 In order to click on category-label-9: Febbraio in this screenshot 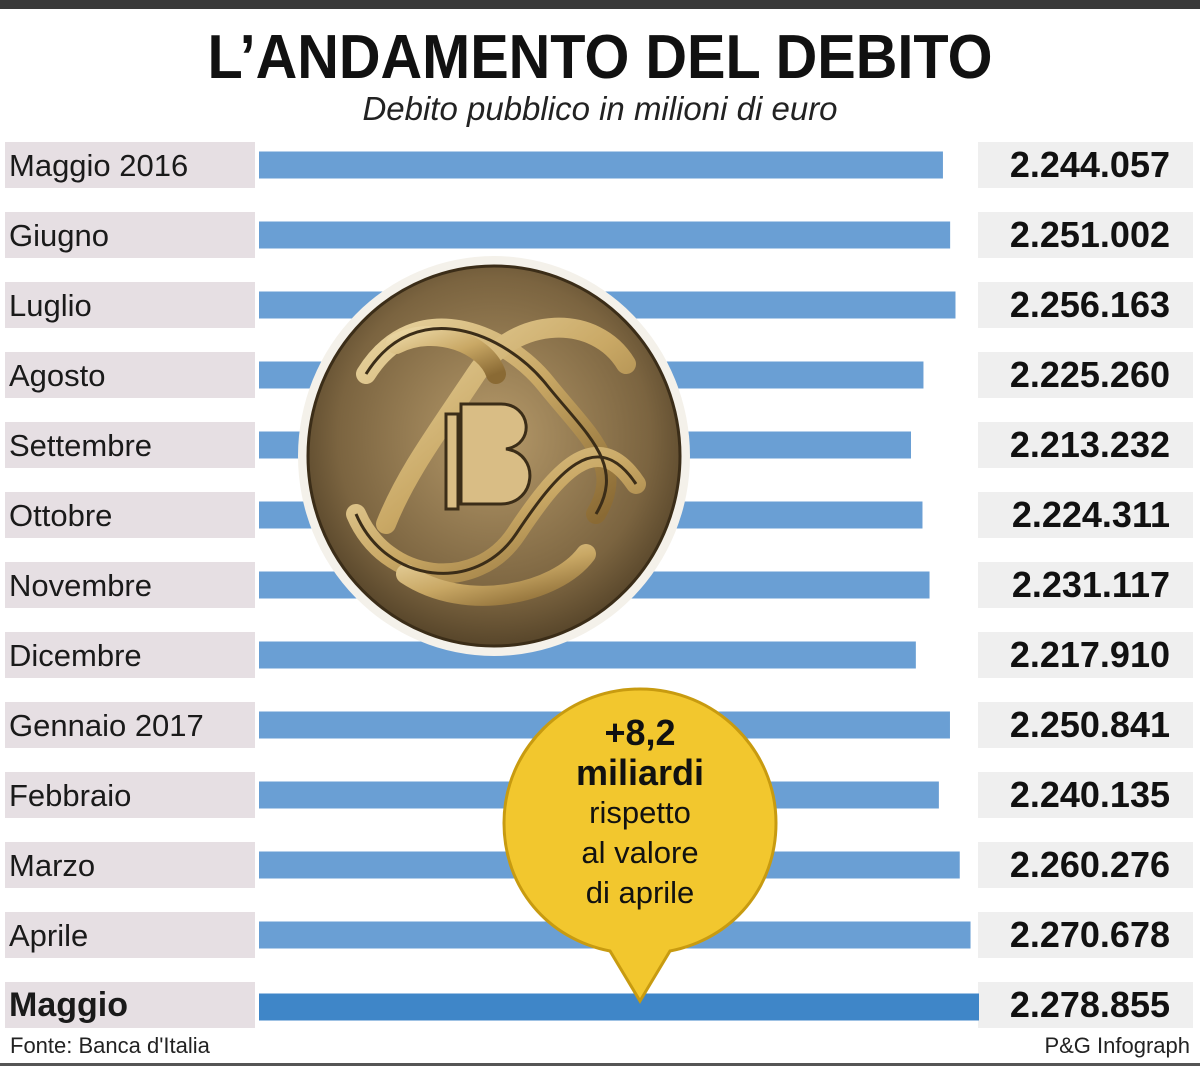, I will do `click(70, 795)`.